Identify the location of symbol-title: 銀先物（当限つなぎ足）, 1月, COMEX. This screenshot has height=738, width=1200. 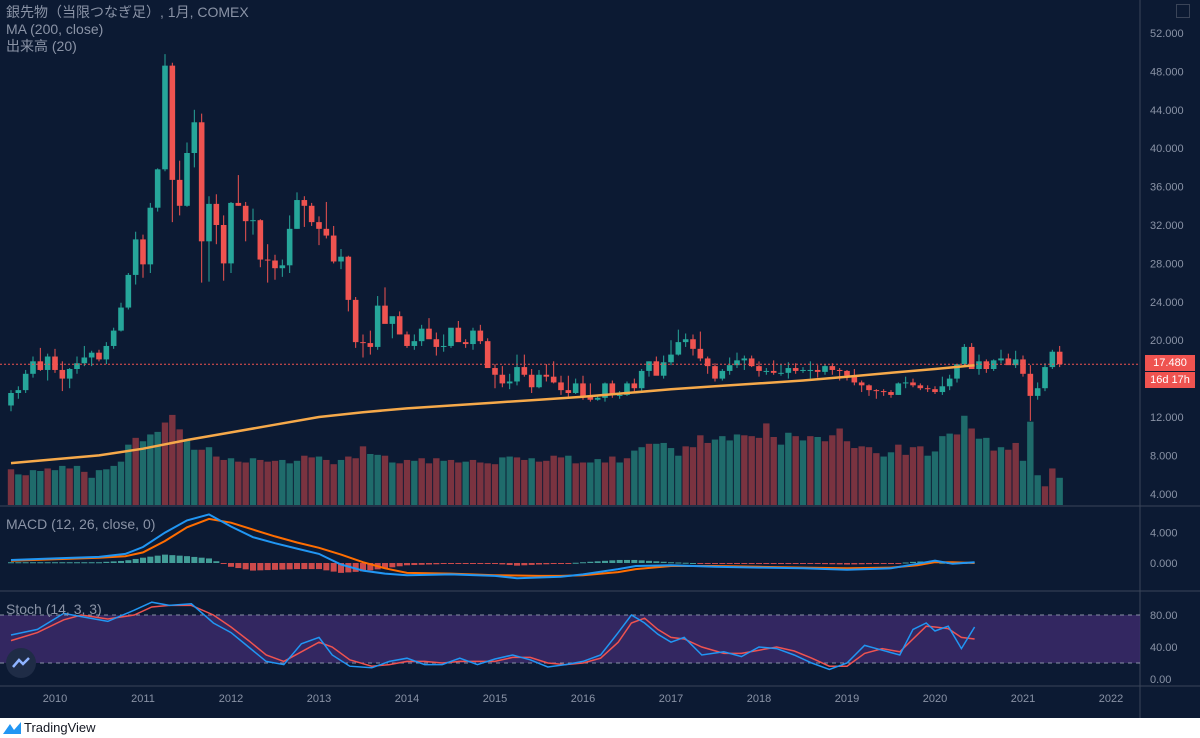
(127, 12).